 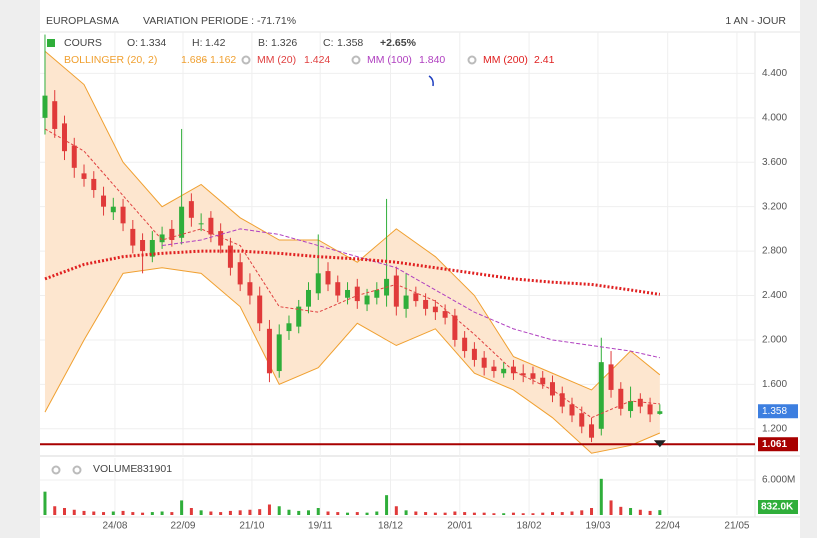 What do you see at coordinates (390, 526) in the screenshot?
I see `x-tick-label: 18/12` at bounding box center [390, 526].